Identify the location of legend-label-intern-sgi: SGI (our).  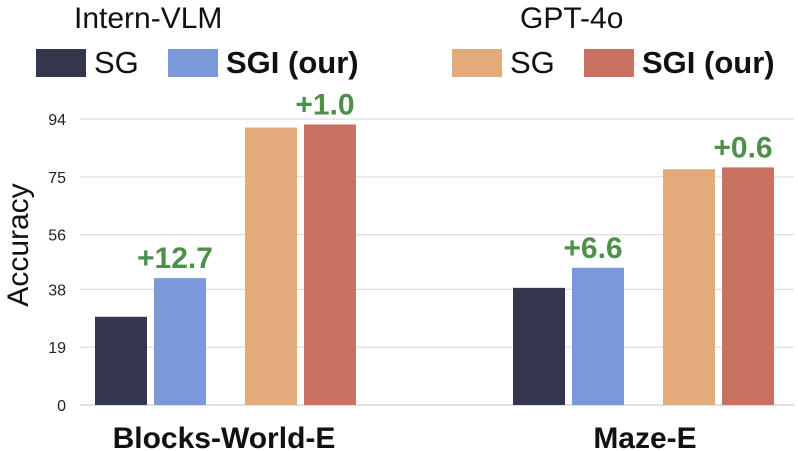
(292, 62).